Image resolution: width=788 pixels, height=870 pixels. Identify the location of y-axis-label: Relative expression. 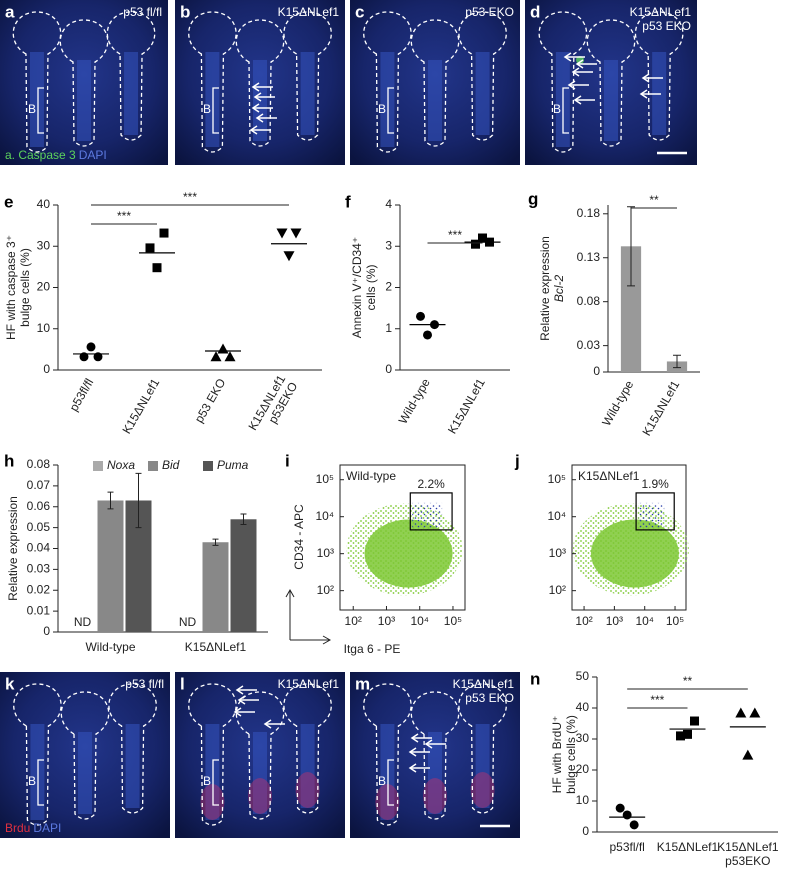
(545, 288).